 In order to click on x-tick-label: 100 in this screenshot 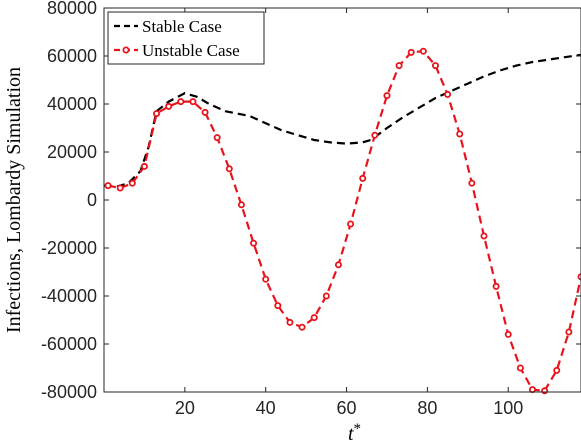, I will do `click(508, 408)`.